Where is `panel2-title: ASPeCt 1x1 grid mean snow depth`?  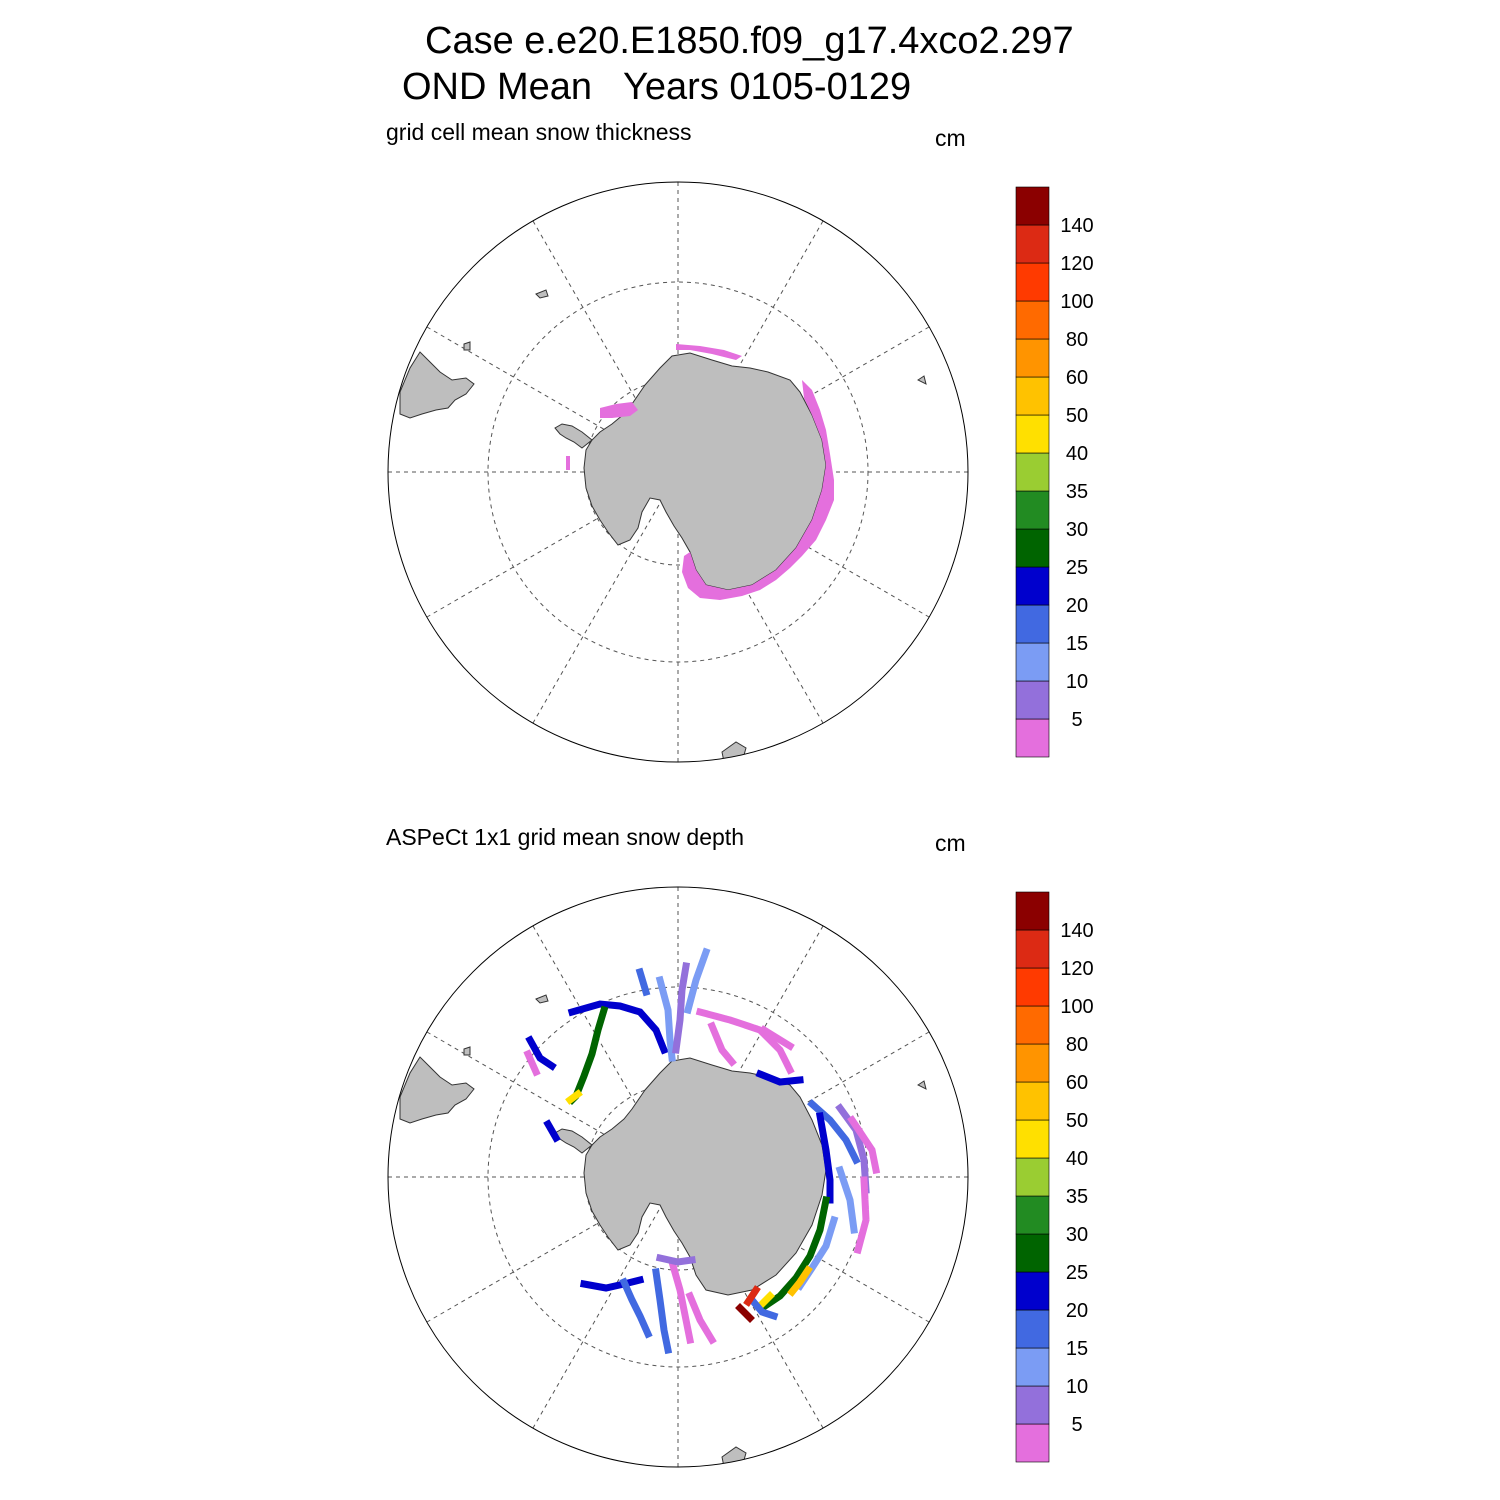
panel2-title: ASPeCt 1x1 grid mean snow depth is located at coordinates (565, 837).